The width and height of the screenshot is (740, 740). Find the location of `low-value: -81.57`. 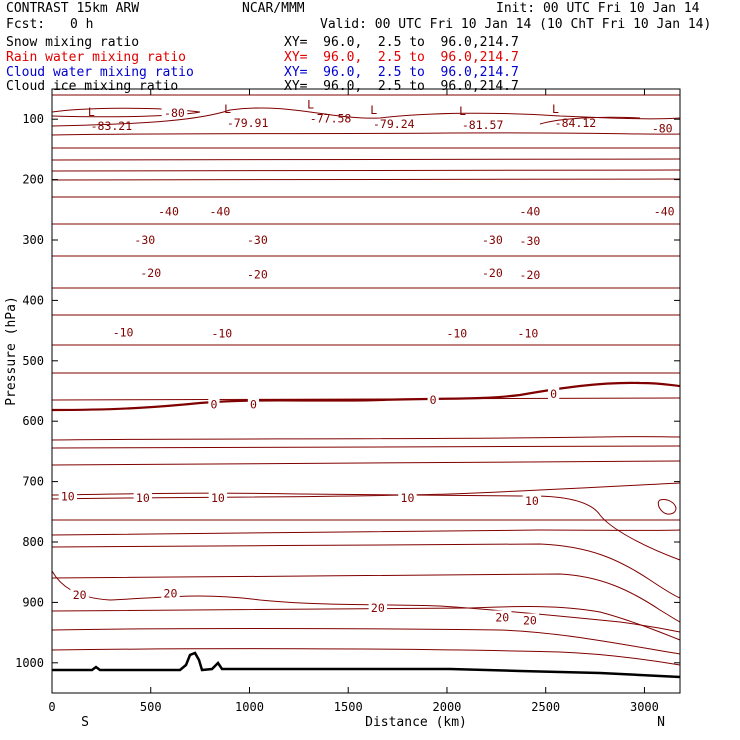

low-value: -81.57 is located at coordinates (483, 125).